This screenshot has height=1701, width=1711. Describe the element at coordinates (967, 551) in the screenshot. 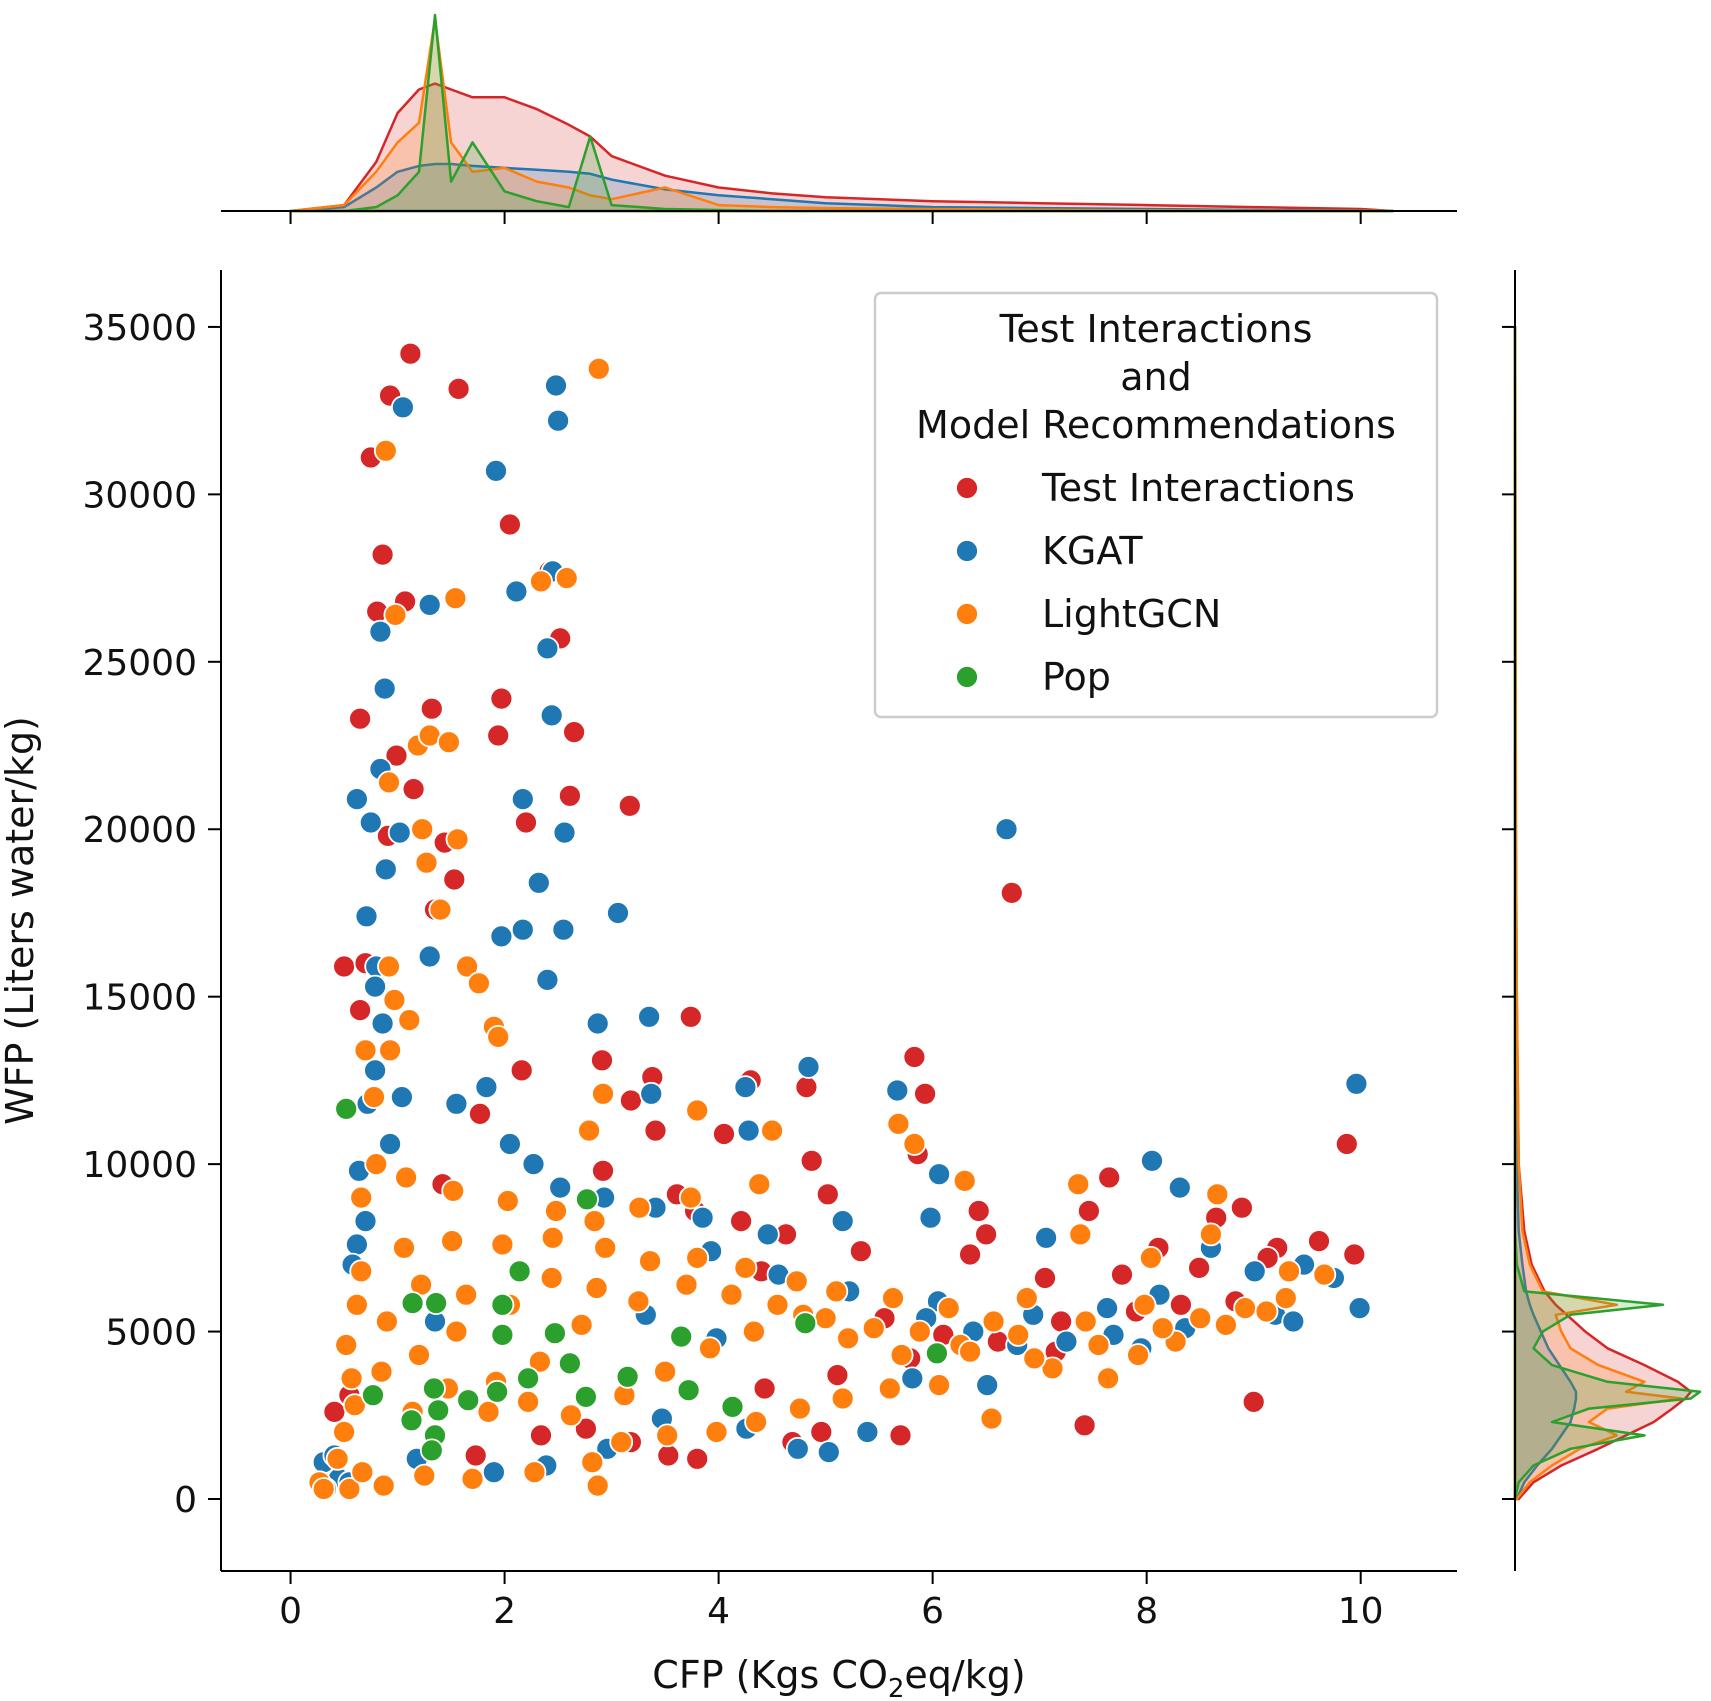

I see `legend-marker-kgat` at that location.